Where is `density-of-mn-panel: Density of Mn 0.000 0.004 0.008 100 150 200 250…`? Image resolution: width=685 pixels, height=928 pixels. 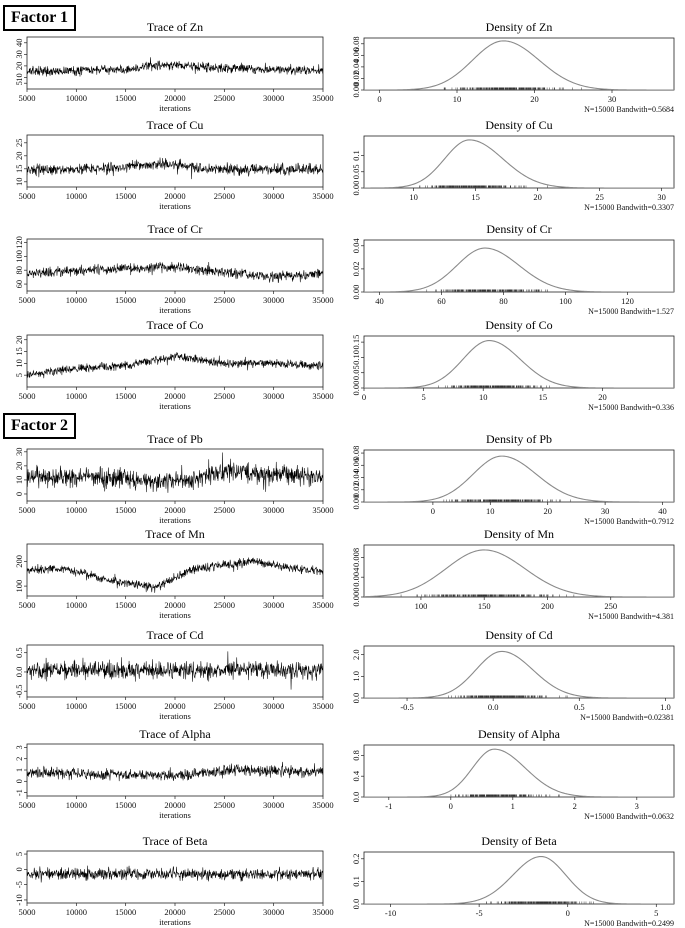
density-of-mn-panel: Density of Mn 0.000 0.004 0.008 100 150 200 250… is located at coordinates (512, 574).